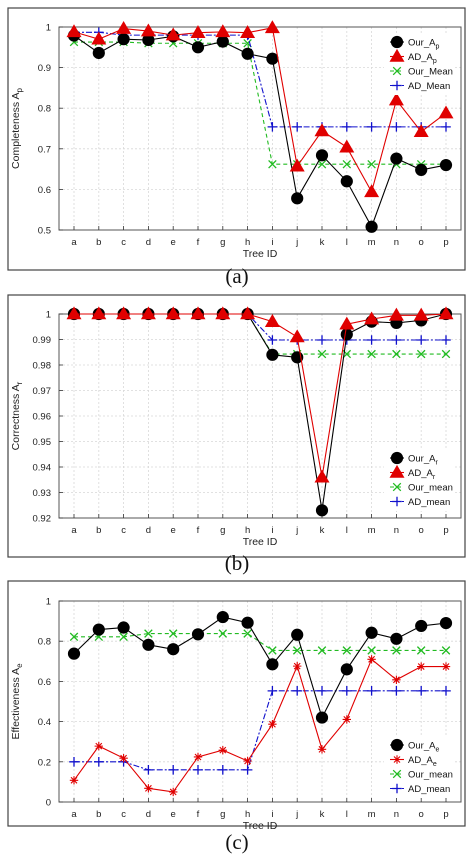  I want to click on x-tick-label: b, so click(98, 530).